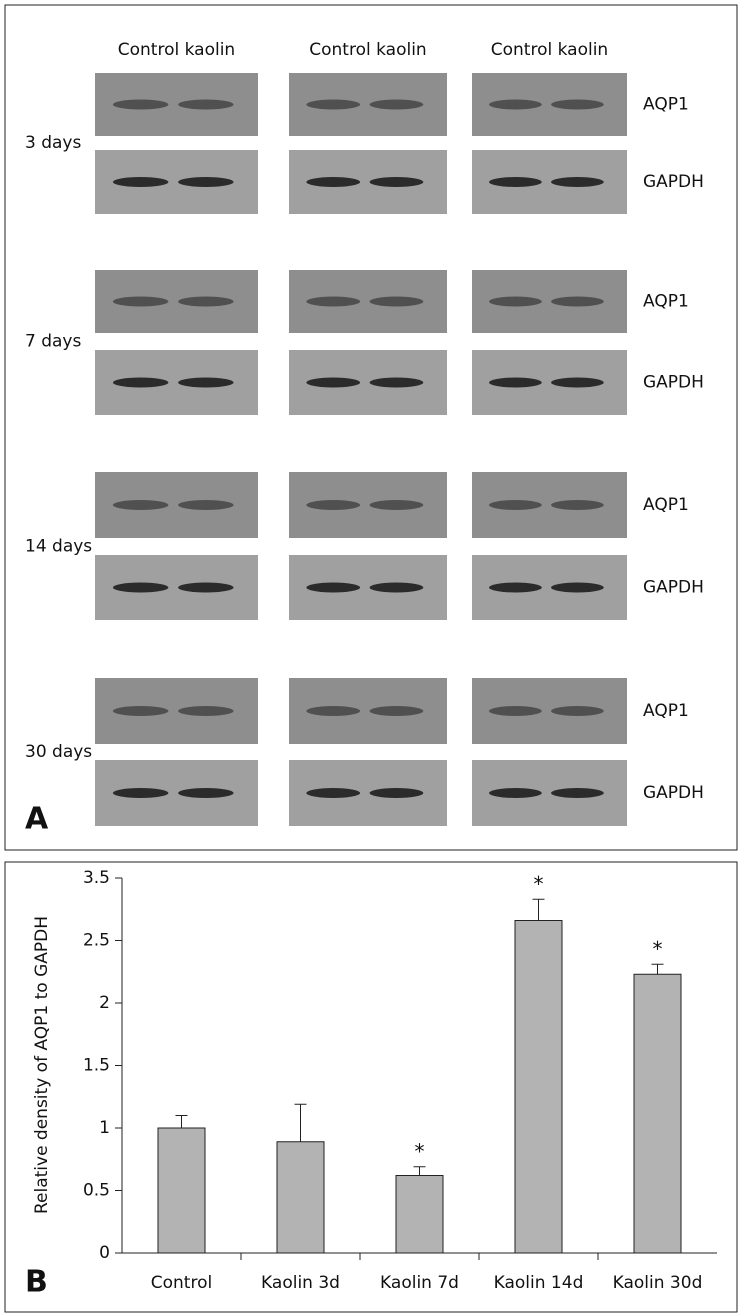  What do you see at coordinates (104, 1128) in the screenshot?
I see `y-tick-label: 1` at bounding box center [104, 1128].